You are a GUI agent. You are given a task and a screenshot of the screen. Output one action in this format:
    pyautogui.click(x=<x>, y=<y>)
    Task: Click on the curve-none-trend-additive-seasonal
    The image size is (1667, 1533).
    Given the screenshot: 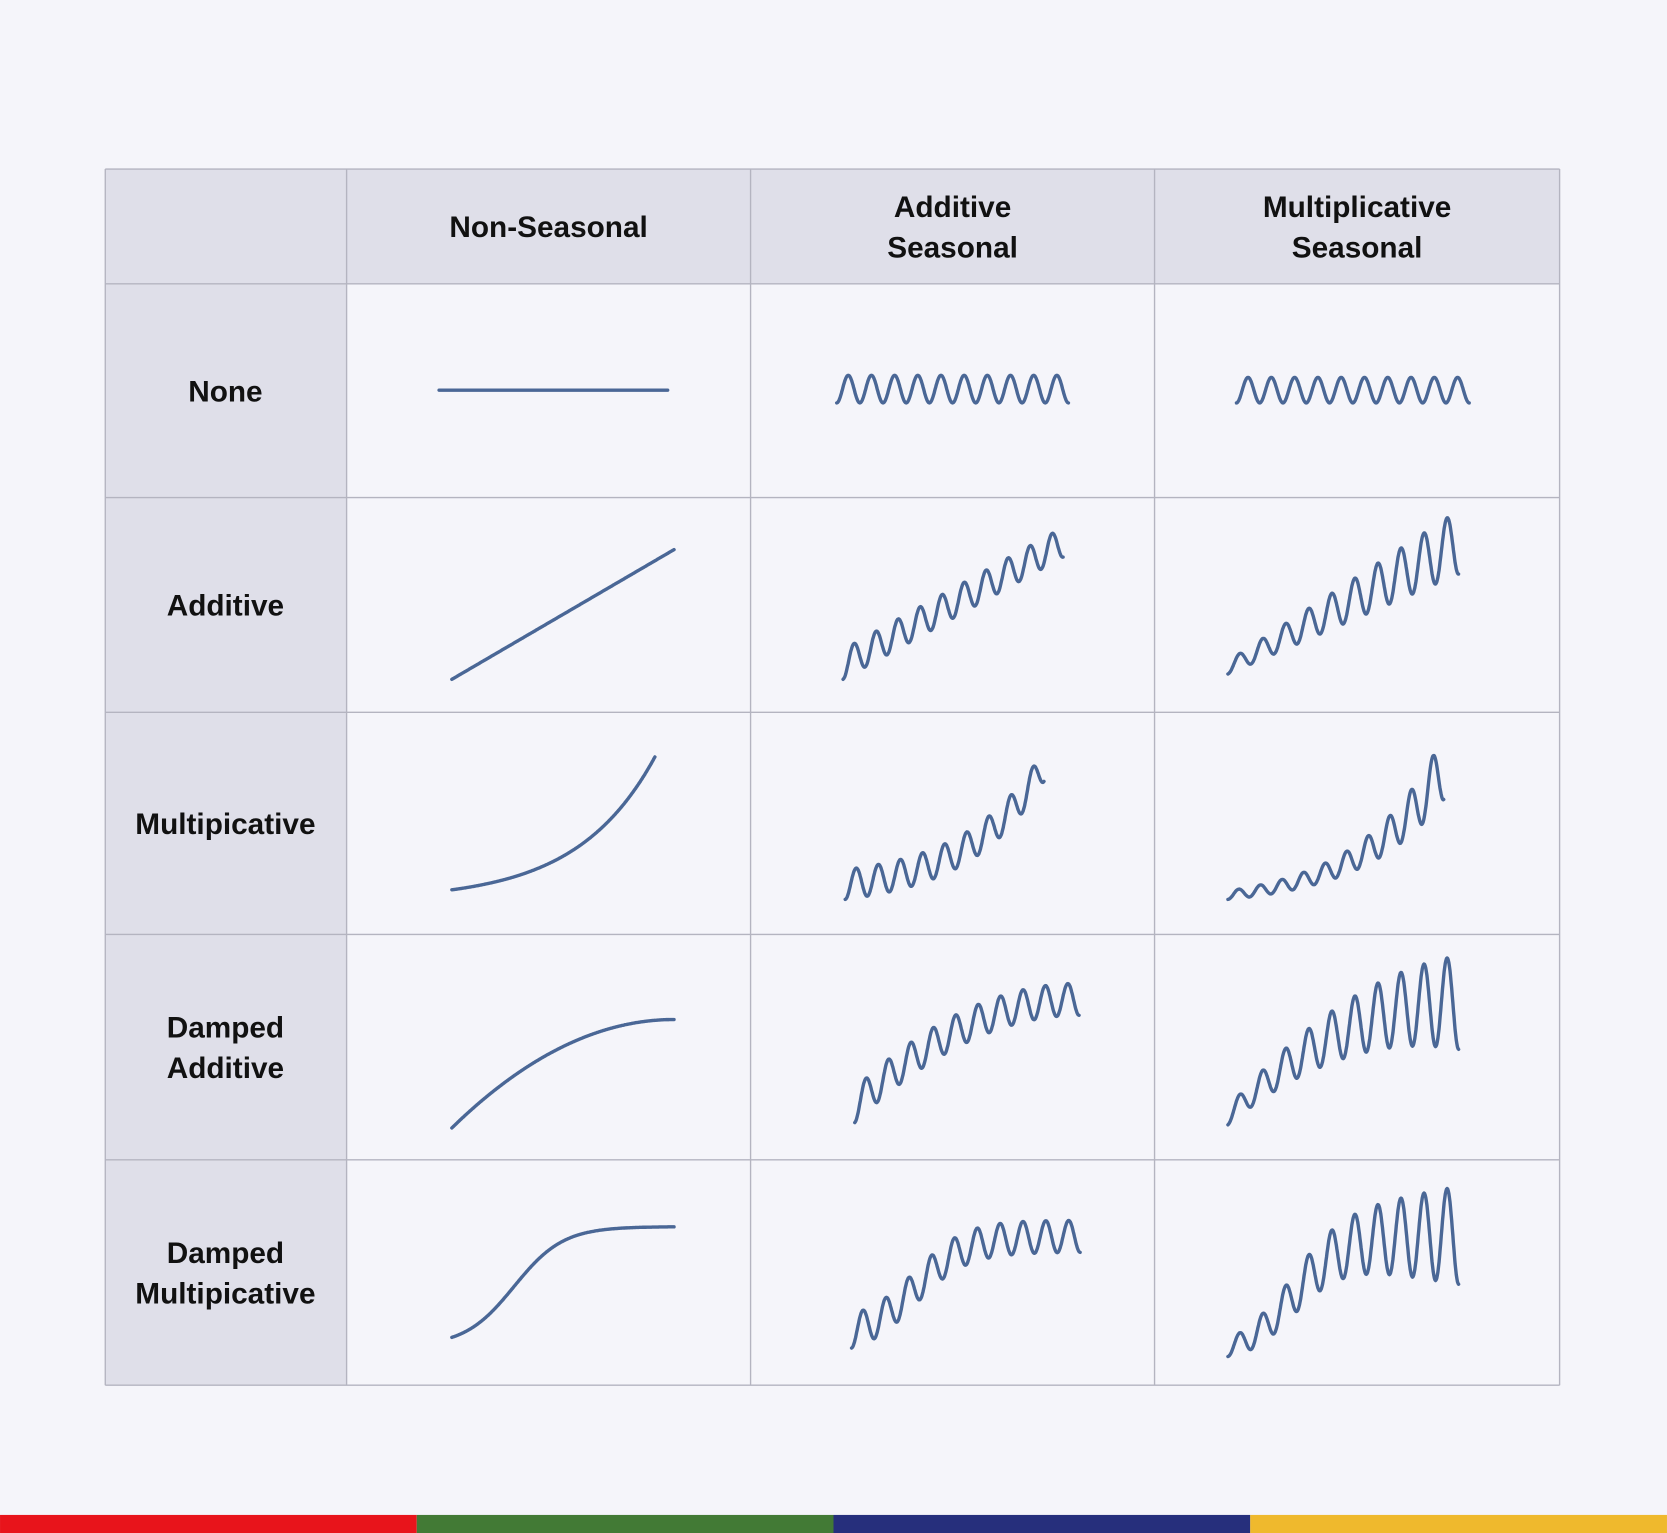 What is the action you would take?
    pyautogui.click(x=952, y=389)
    